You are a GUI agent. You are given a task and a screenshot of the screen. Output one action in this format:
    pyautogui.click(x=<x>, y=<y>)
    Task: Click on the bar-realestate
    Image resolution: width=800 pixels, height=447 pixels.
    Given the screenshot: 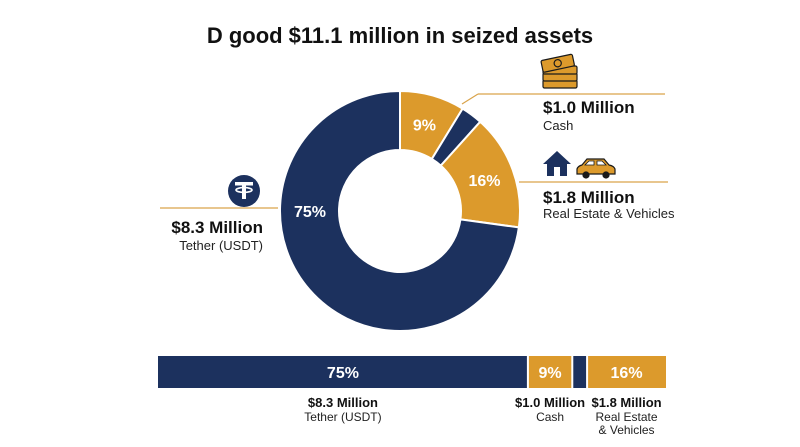 What is the action you would take?
    pyautogui.click(x=627, y=372)
    